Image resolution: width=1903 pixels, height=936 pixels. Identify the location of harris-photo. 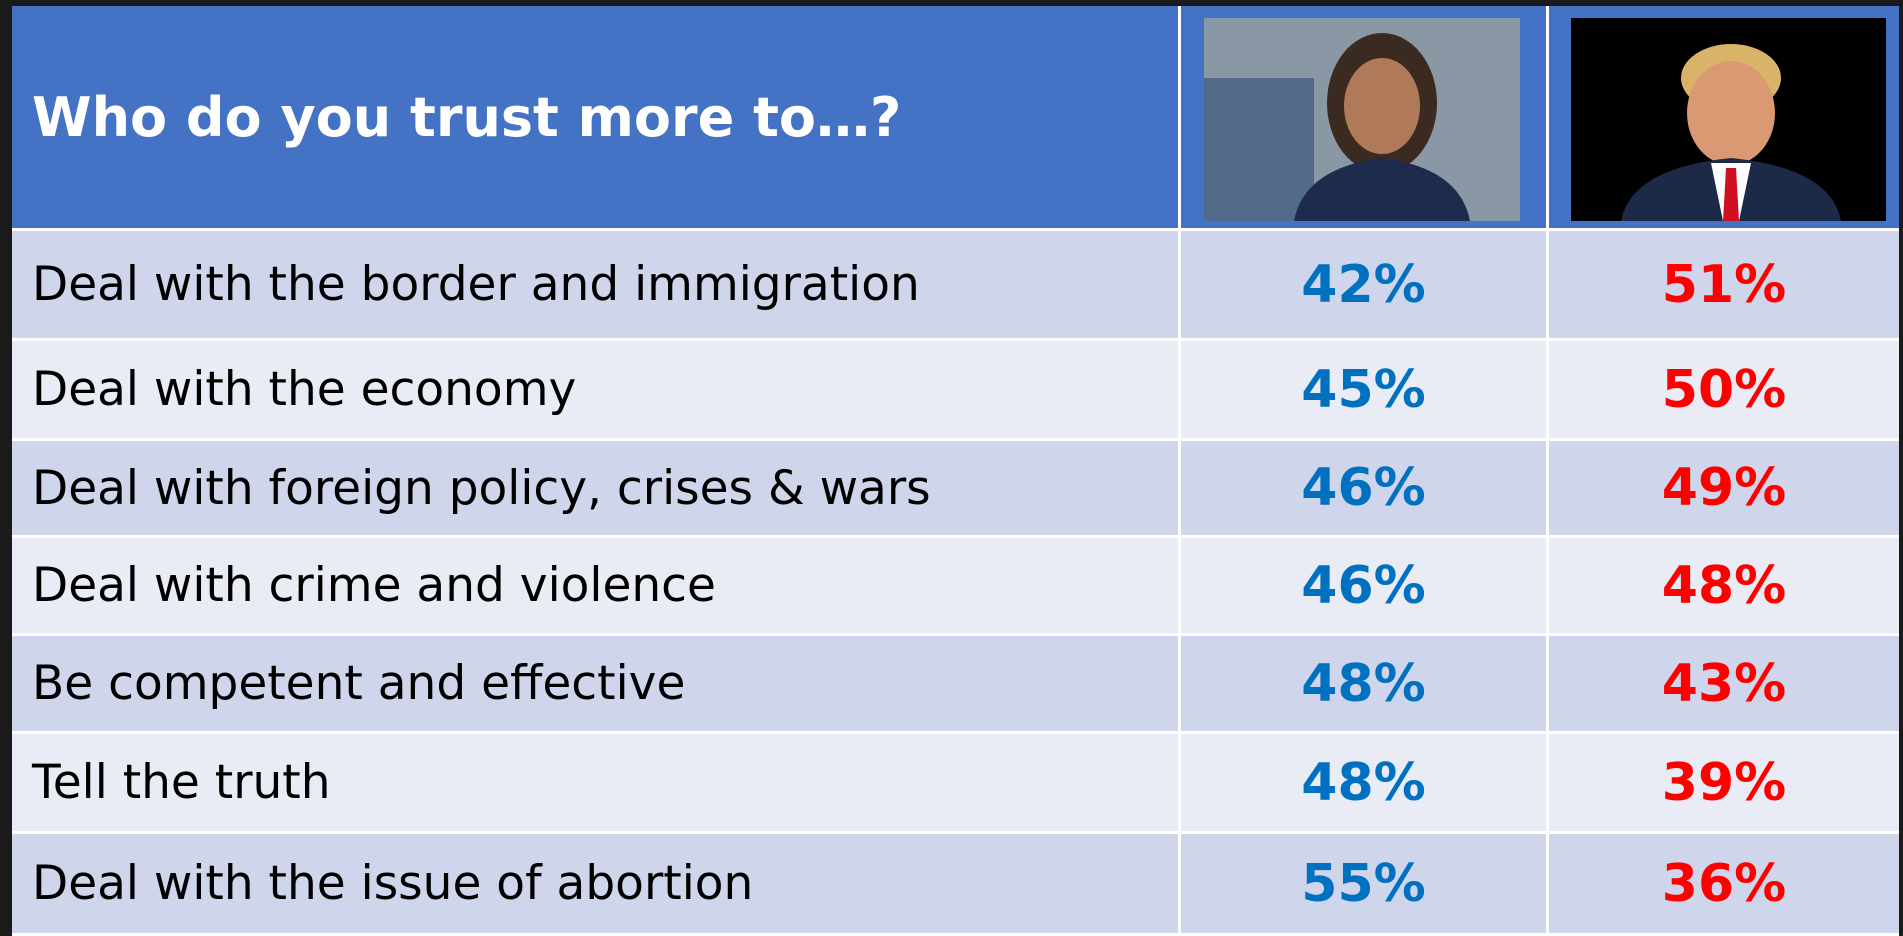
(1362, 119).